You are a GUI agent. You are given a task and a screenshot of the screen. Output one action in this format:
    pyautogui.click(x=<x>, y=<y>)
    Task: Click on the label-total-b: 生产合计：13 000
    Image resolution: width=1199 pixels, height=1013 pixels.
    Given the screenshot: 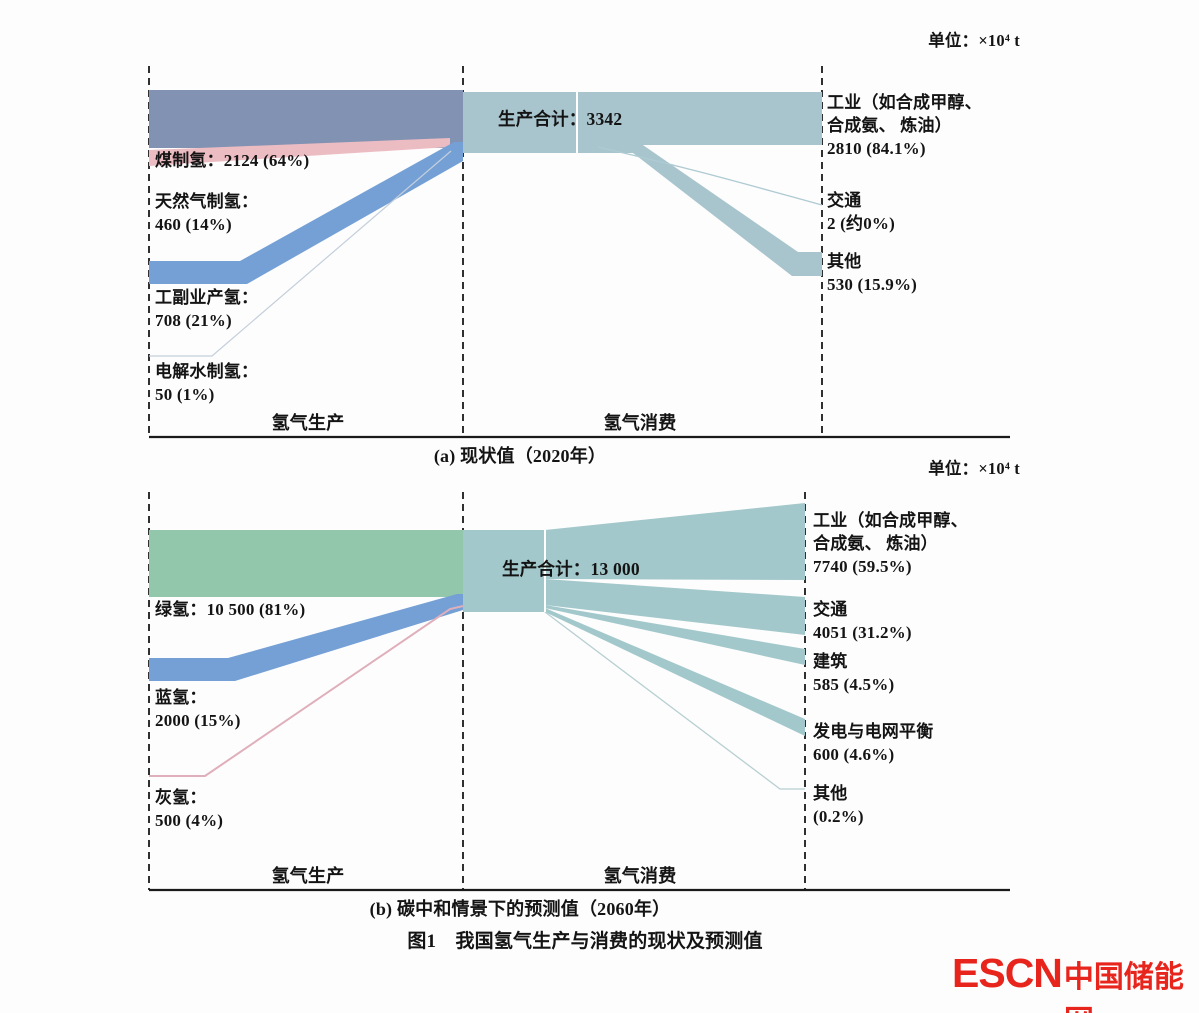 What is the action you would take?
    pyautogui.click(x=571, y=569)
    